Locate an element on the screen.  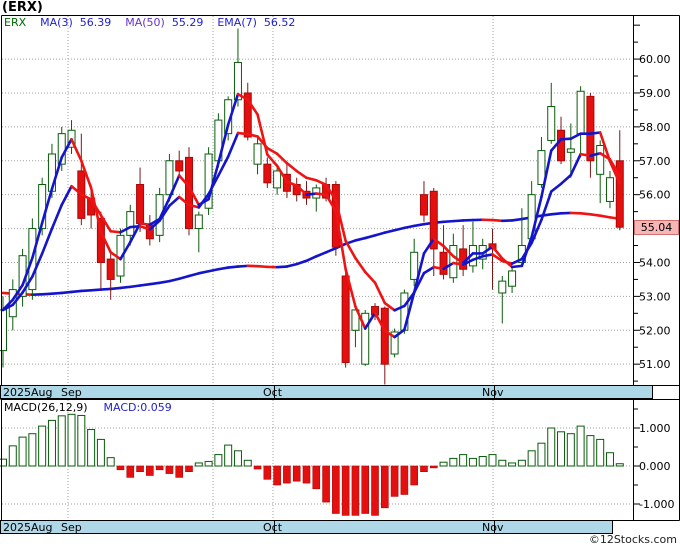
month-label: Nov is located at coordinates (493, 527).